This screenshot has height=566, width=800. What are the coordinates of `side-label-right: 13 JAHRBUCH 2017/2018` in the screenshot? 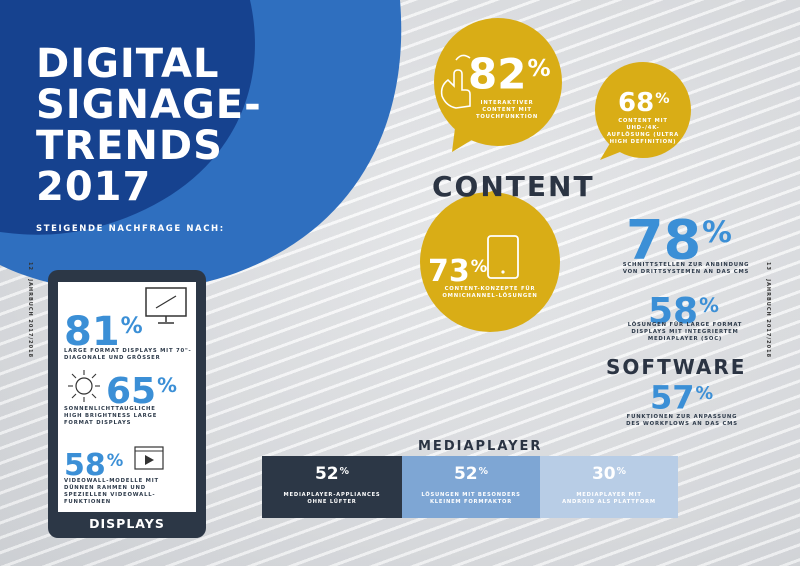 It's located at (768, 310).